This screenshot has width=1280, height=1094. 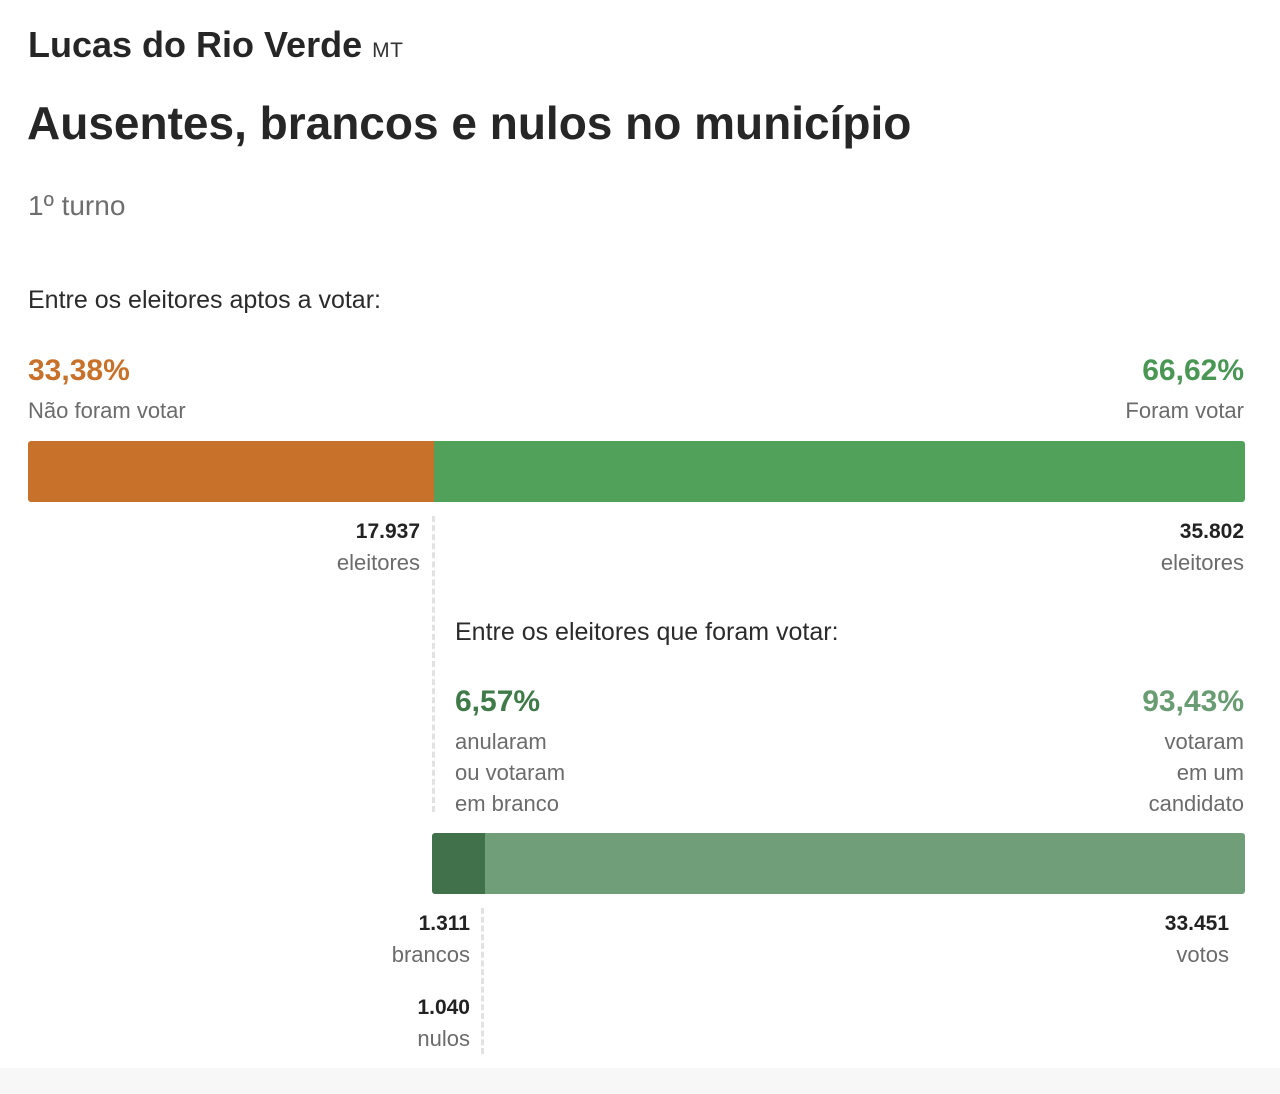 I want to click on footer-band, so click(x=640, y=1081).